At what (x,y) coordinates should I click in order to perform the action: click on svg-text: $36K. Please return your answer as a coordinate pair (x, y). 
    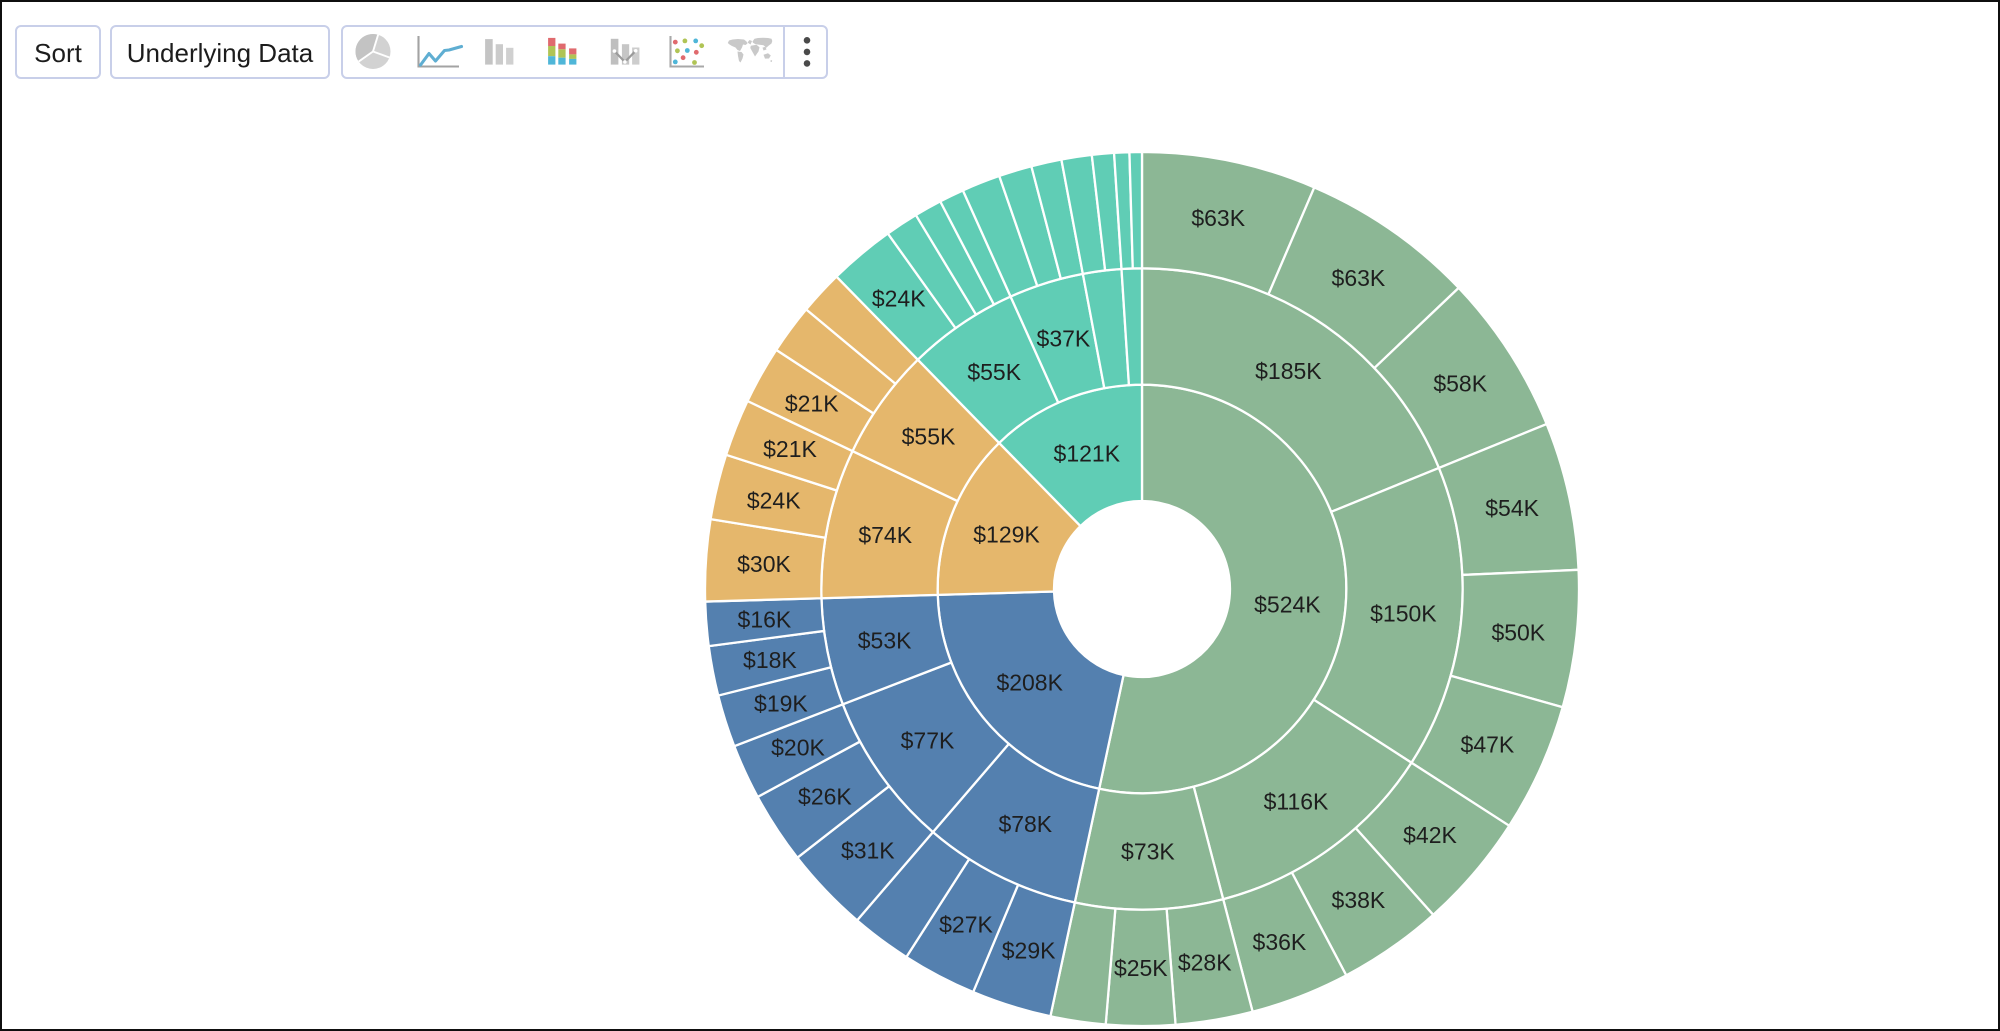
    Looking at the image, I should click on (1280, 942).